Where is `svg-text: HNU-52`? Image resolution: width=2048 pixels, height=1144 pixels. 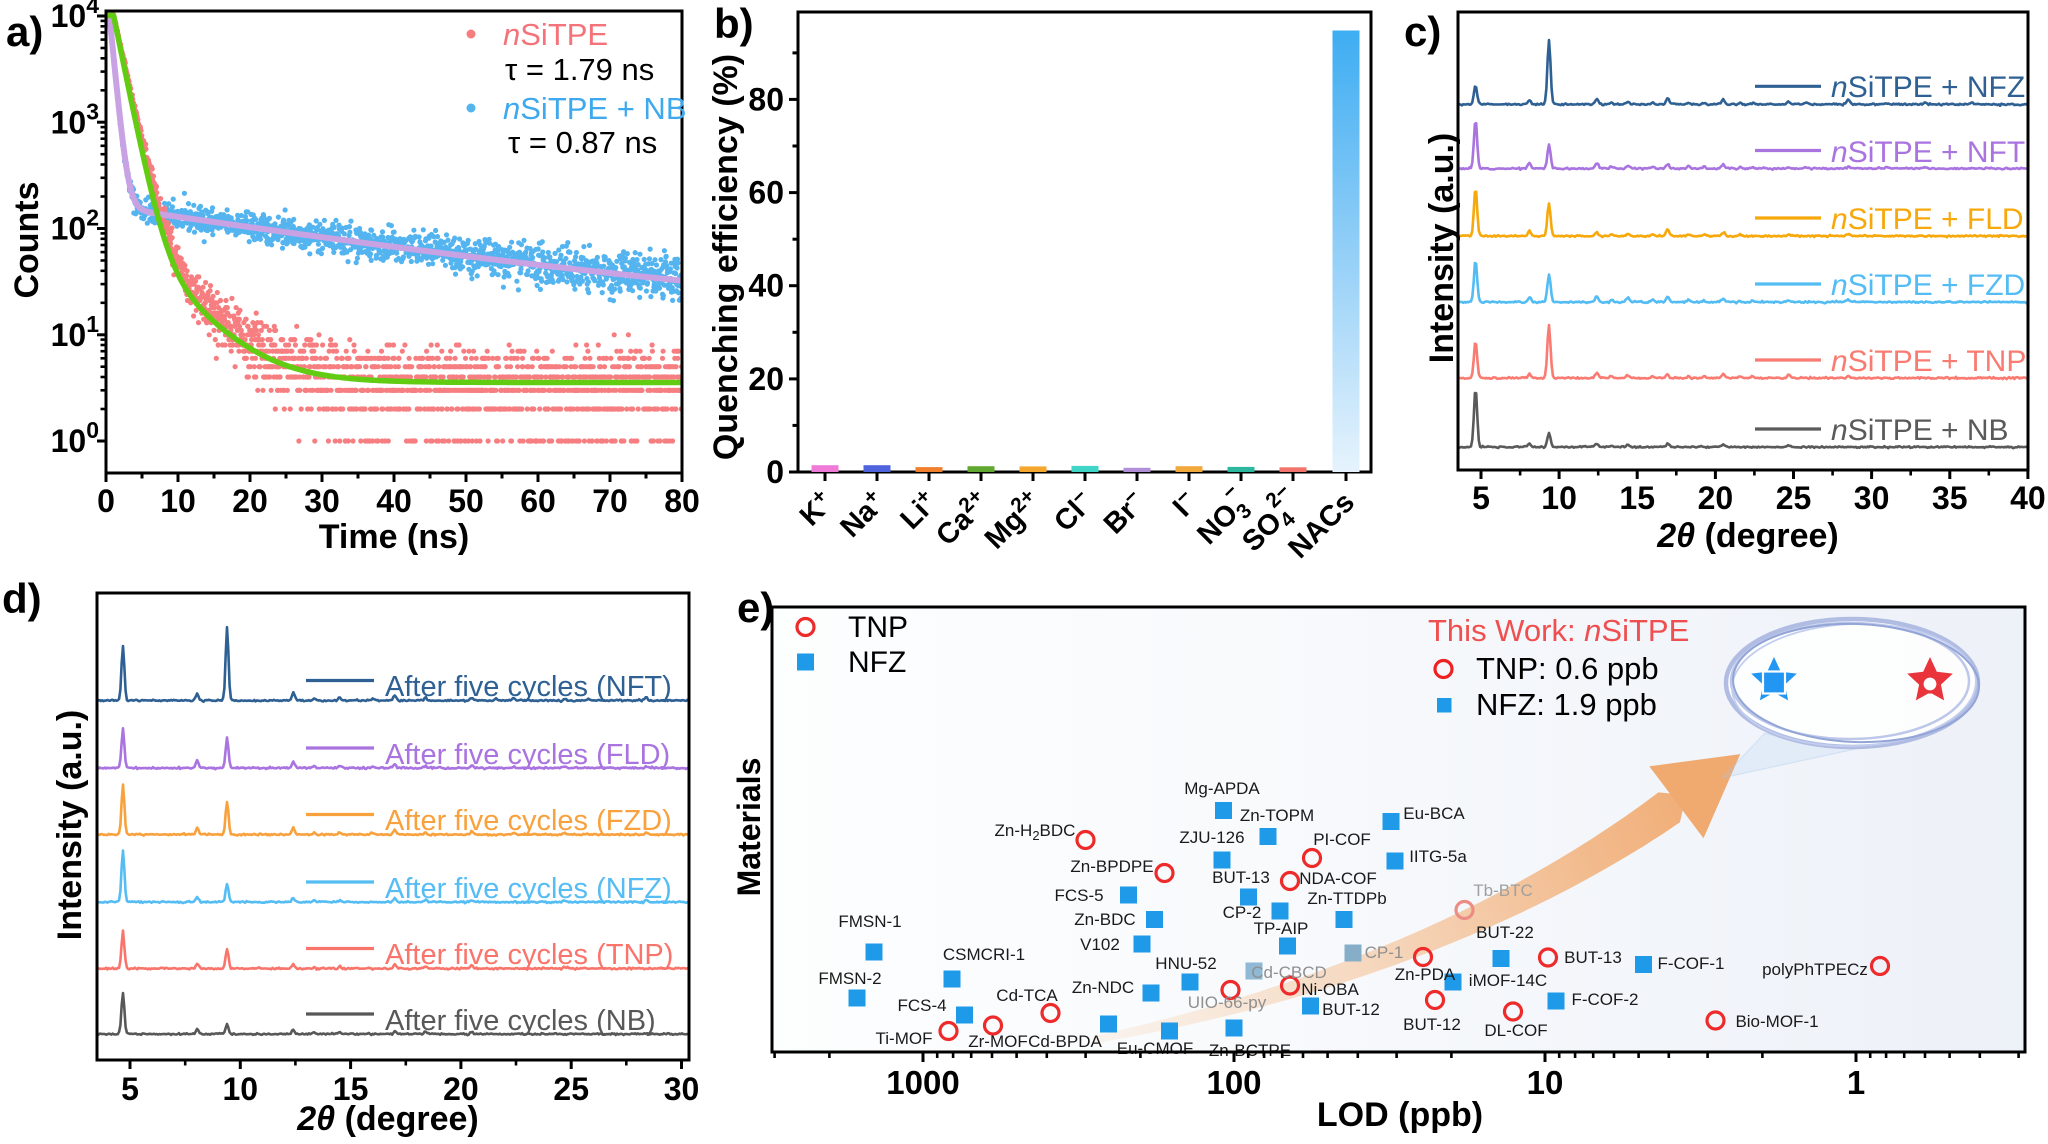
svg-text: HNU-52 is located at coordinates (1185, 963).